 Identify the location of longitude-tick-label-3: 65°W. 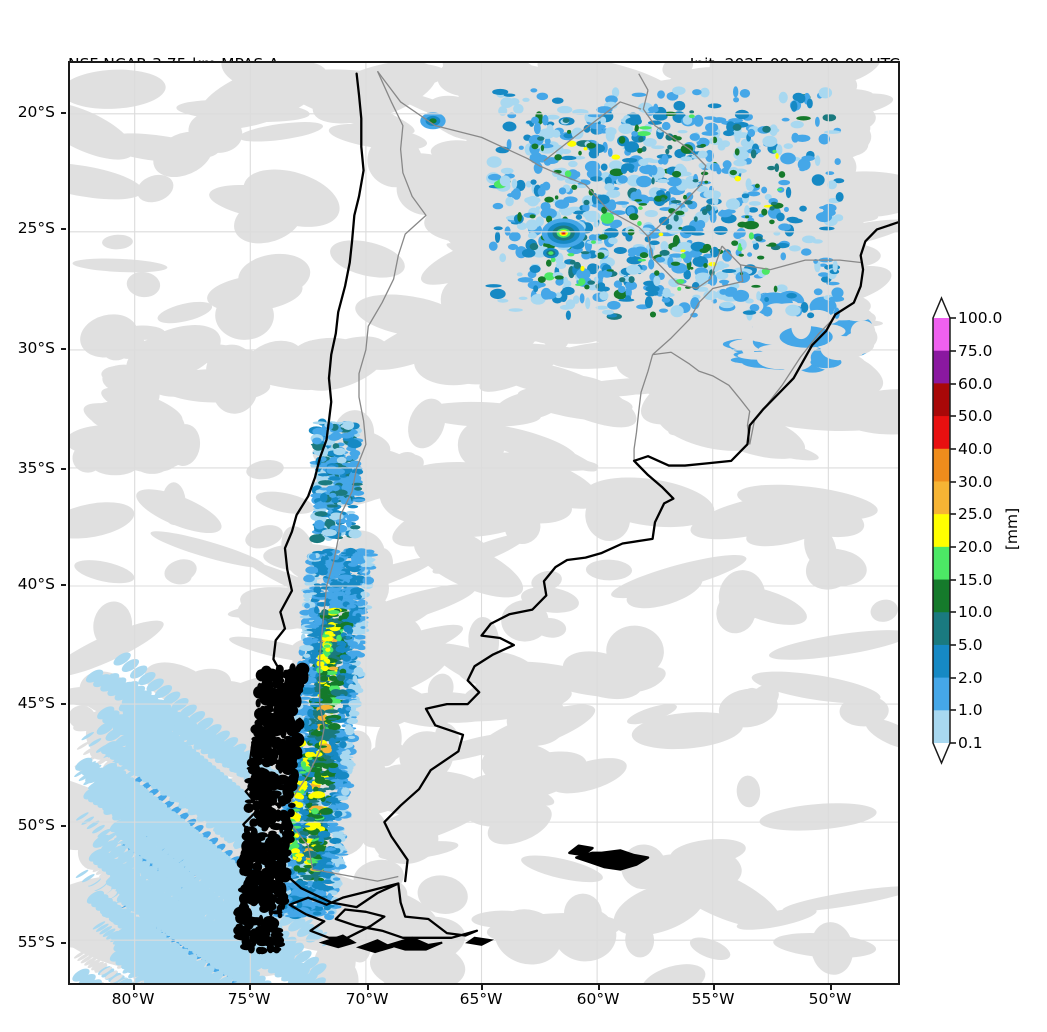
(481, 999).